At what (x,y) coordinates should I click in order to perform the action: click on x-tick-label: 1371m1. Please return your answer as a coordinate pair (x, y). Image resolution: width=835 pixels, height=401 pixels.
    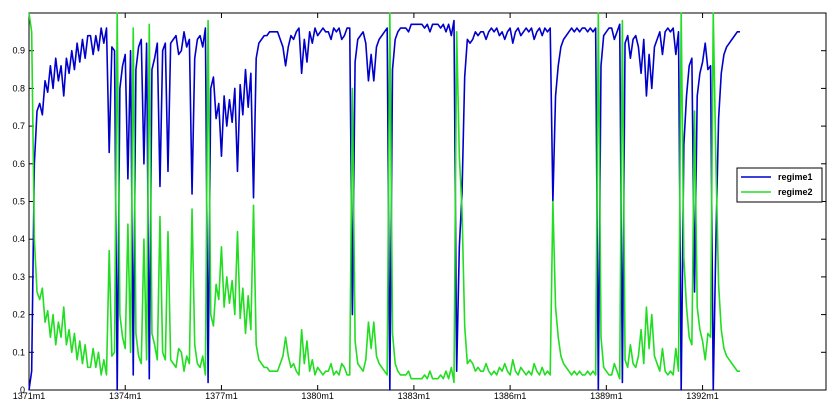
    Looking at the image, I should click on (29, 396).